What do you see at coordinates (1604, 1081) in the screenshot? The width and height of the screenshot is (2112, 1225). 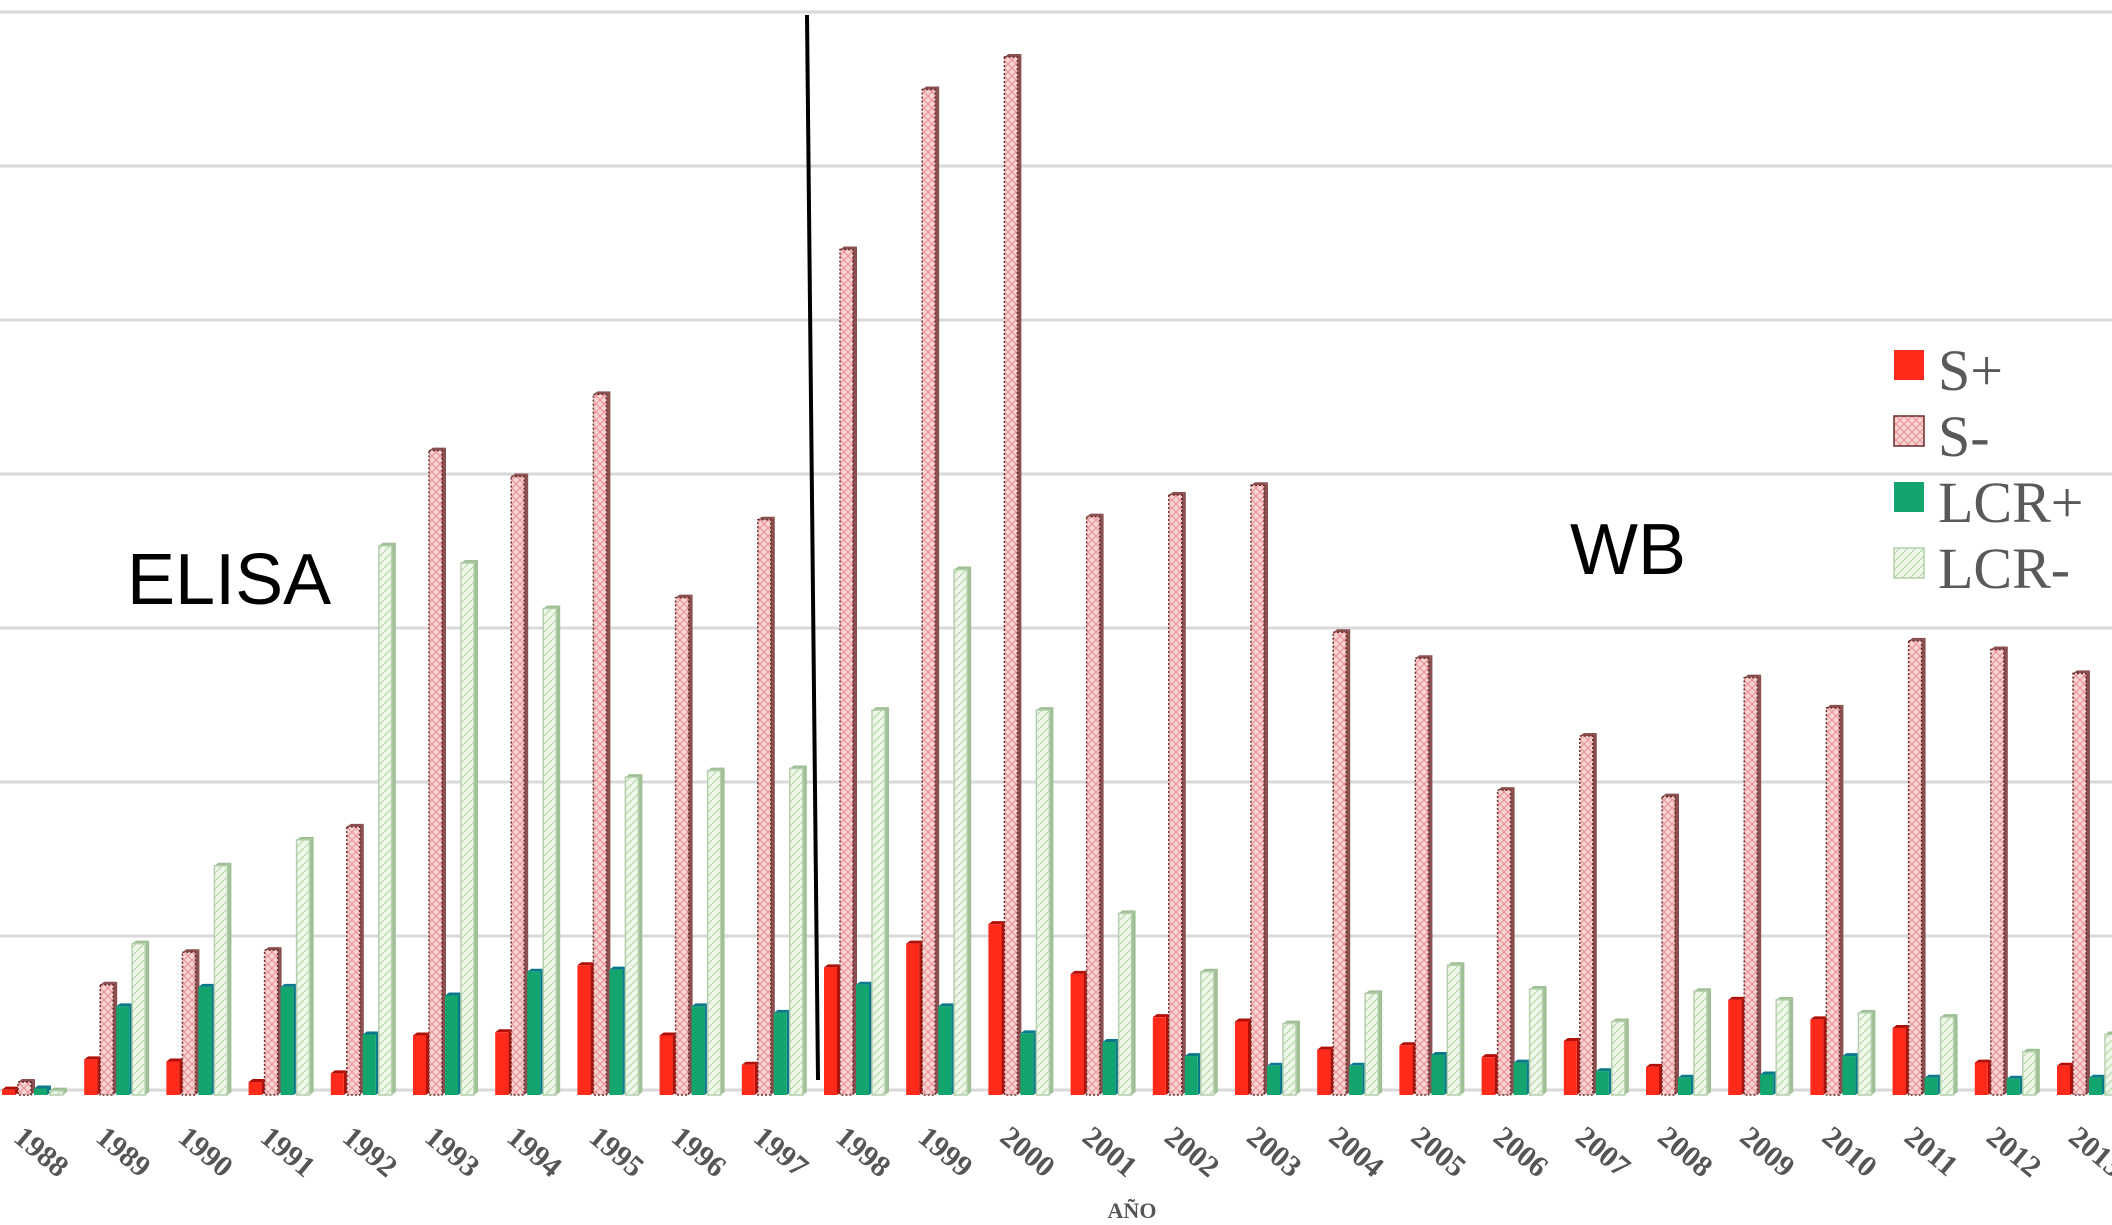 I see `bar-lcr-pos-2007` at bounding box center [1604, 1081].